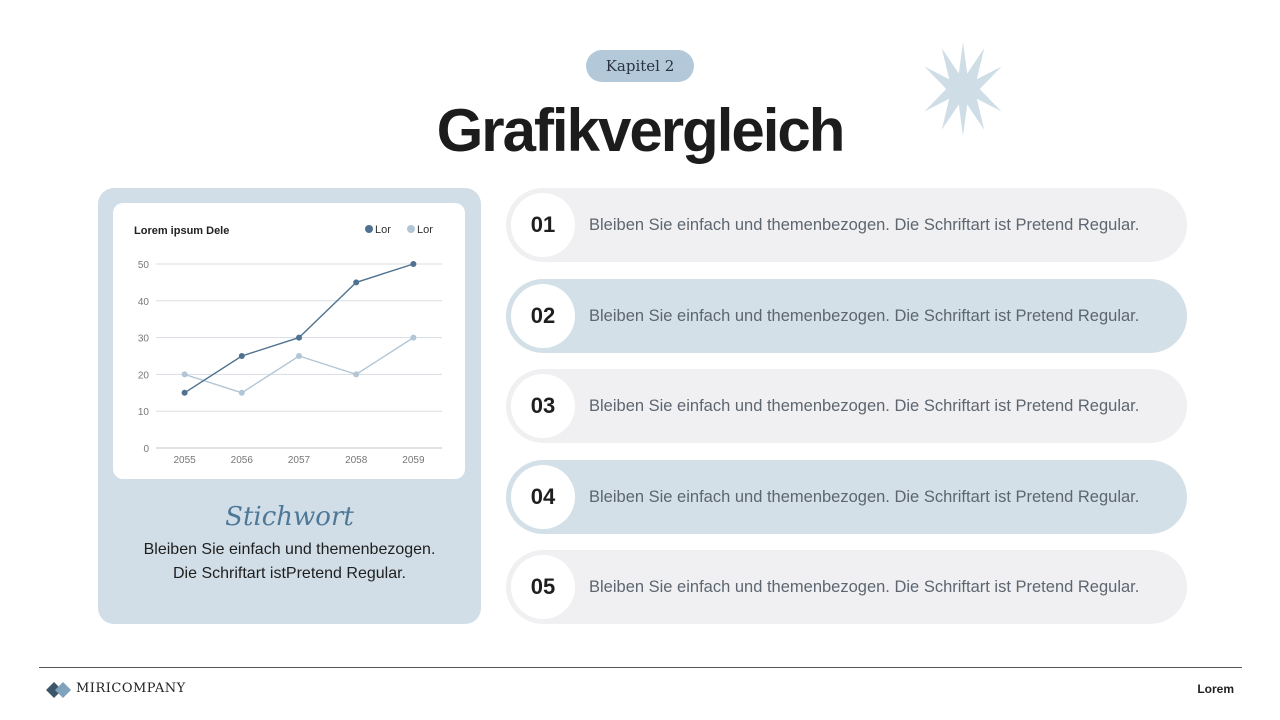  Describe the element at coordinates (413, 460) in the screenshot. I see `x-tick-label: 2059` at that location.